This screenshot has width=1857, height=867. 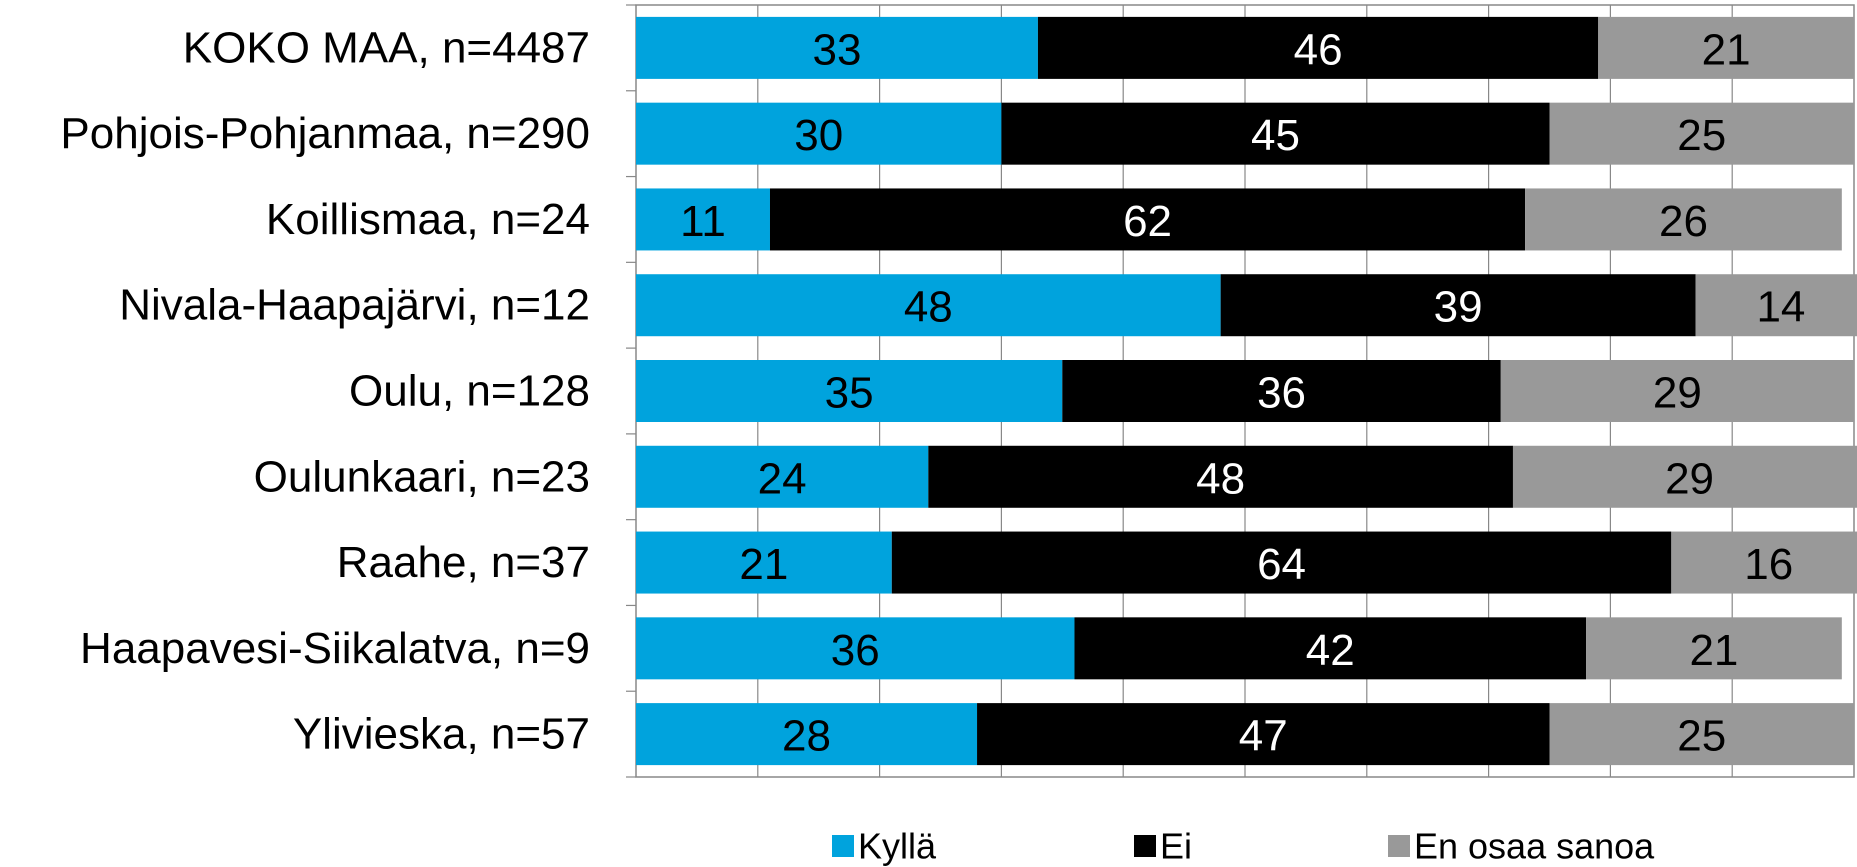 I want to click on data-label: 46, so click(x=1318, y=49).